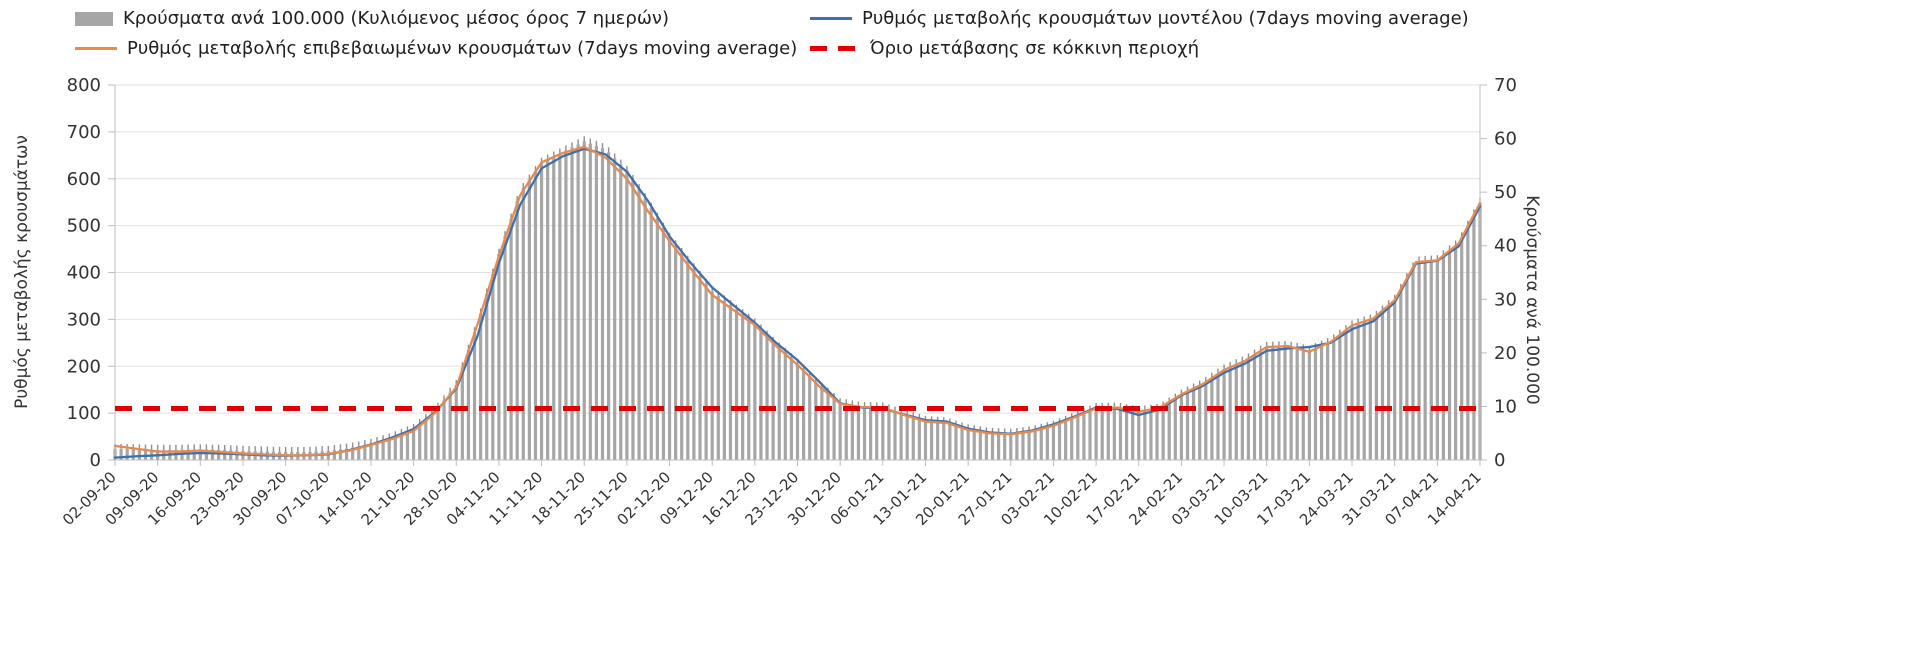 The width and height of the screenshot is (1920, 670). I want to click on confirmed-line-swatch-icon, so click(96, 48).